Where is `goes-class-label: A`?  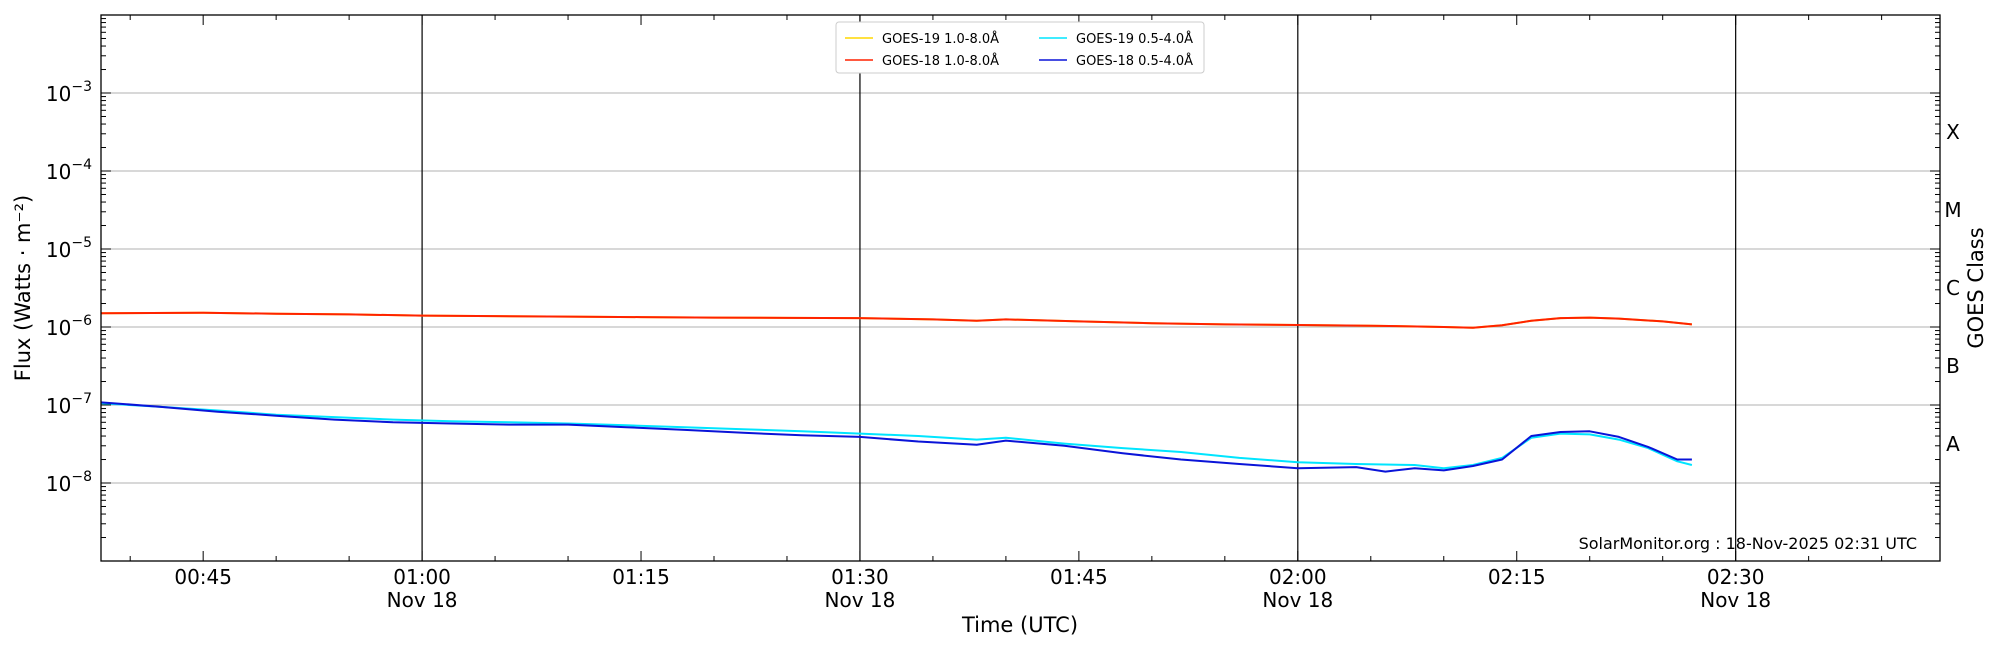 goes-class-label: A is located at coordinates (1953, 444).